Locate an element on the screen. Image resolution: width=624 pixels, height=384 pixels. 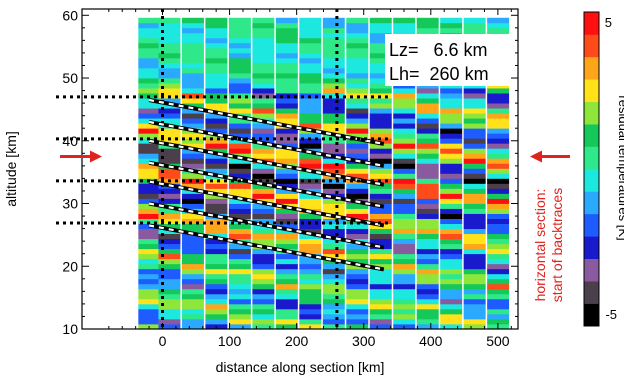
annotation-background is located at coordinates (448, 60).